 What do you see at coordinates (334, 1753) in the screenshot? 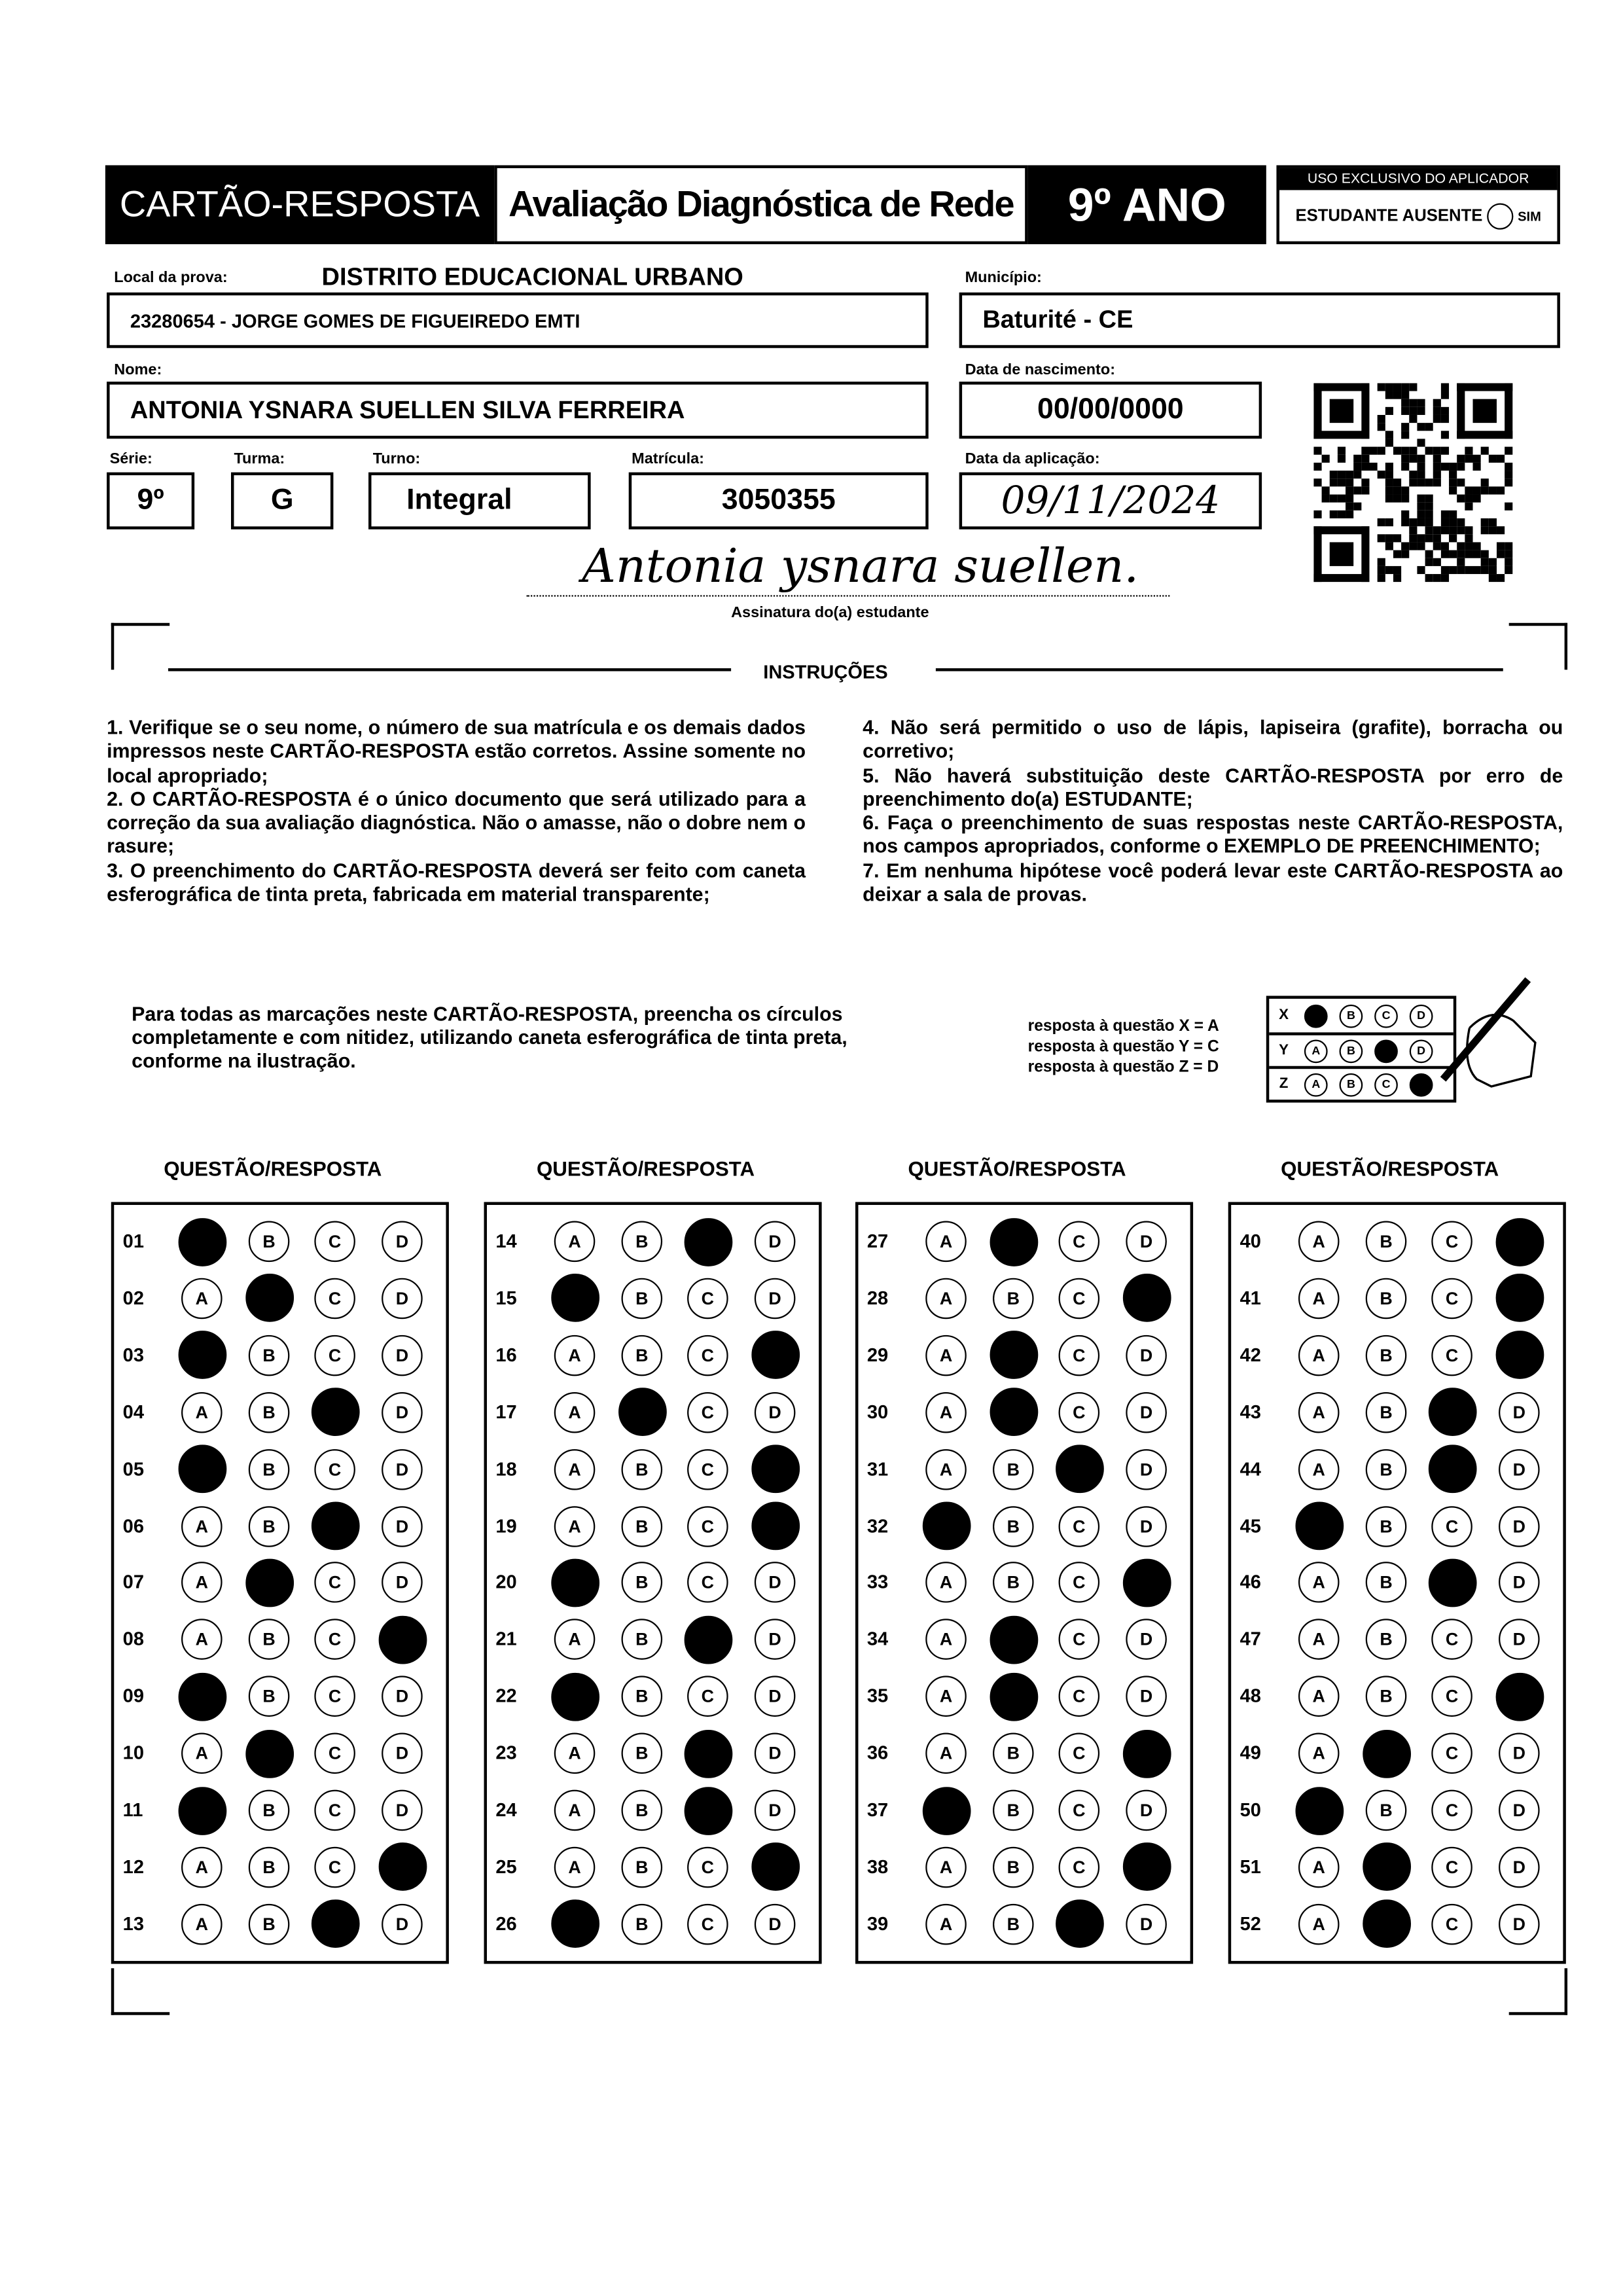
I see `bubble-q10-c: C` at bounding box center [334, 1753].